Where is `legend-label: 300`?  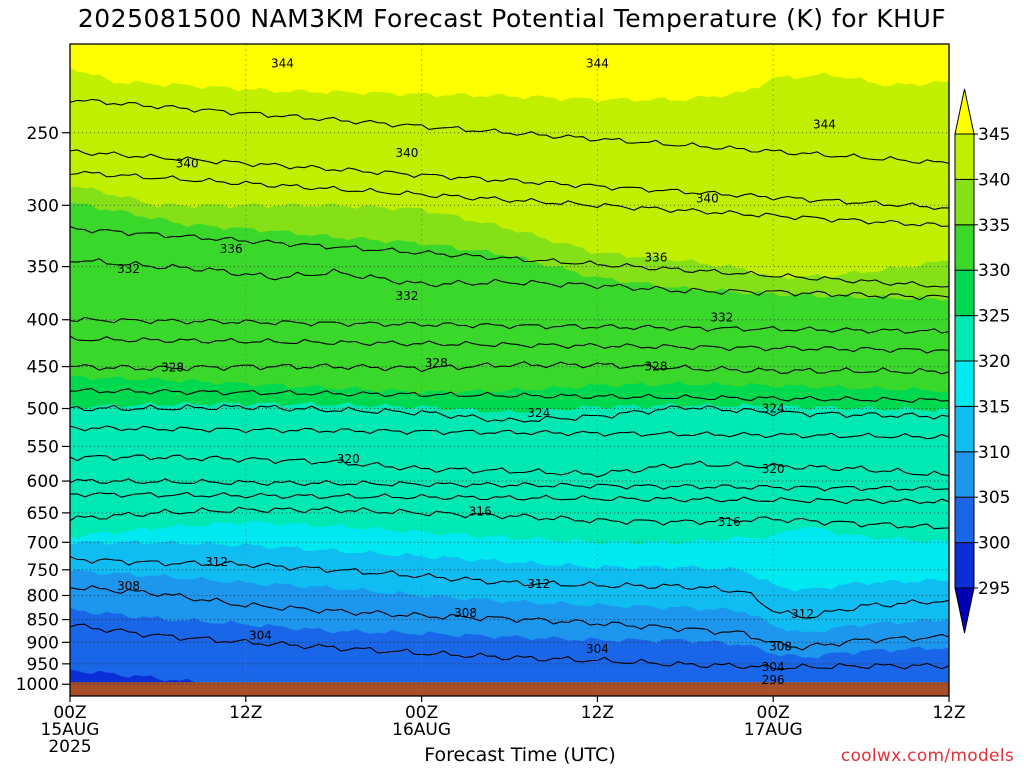
legend-label: 300 is located at coordinates (994, 544).